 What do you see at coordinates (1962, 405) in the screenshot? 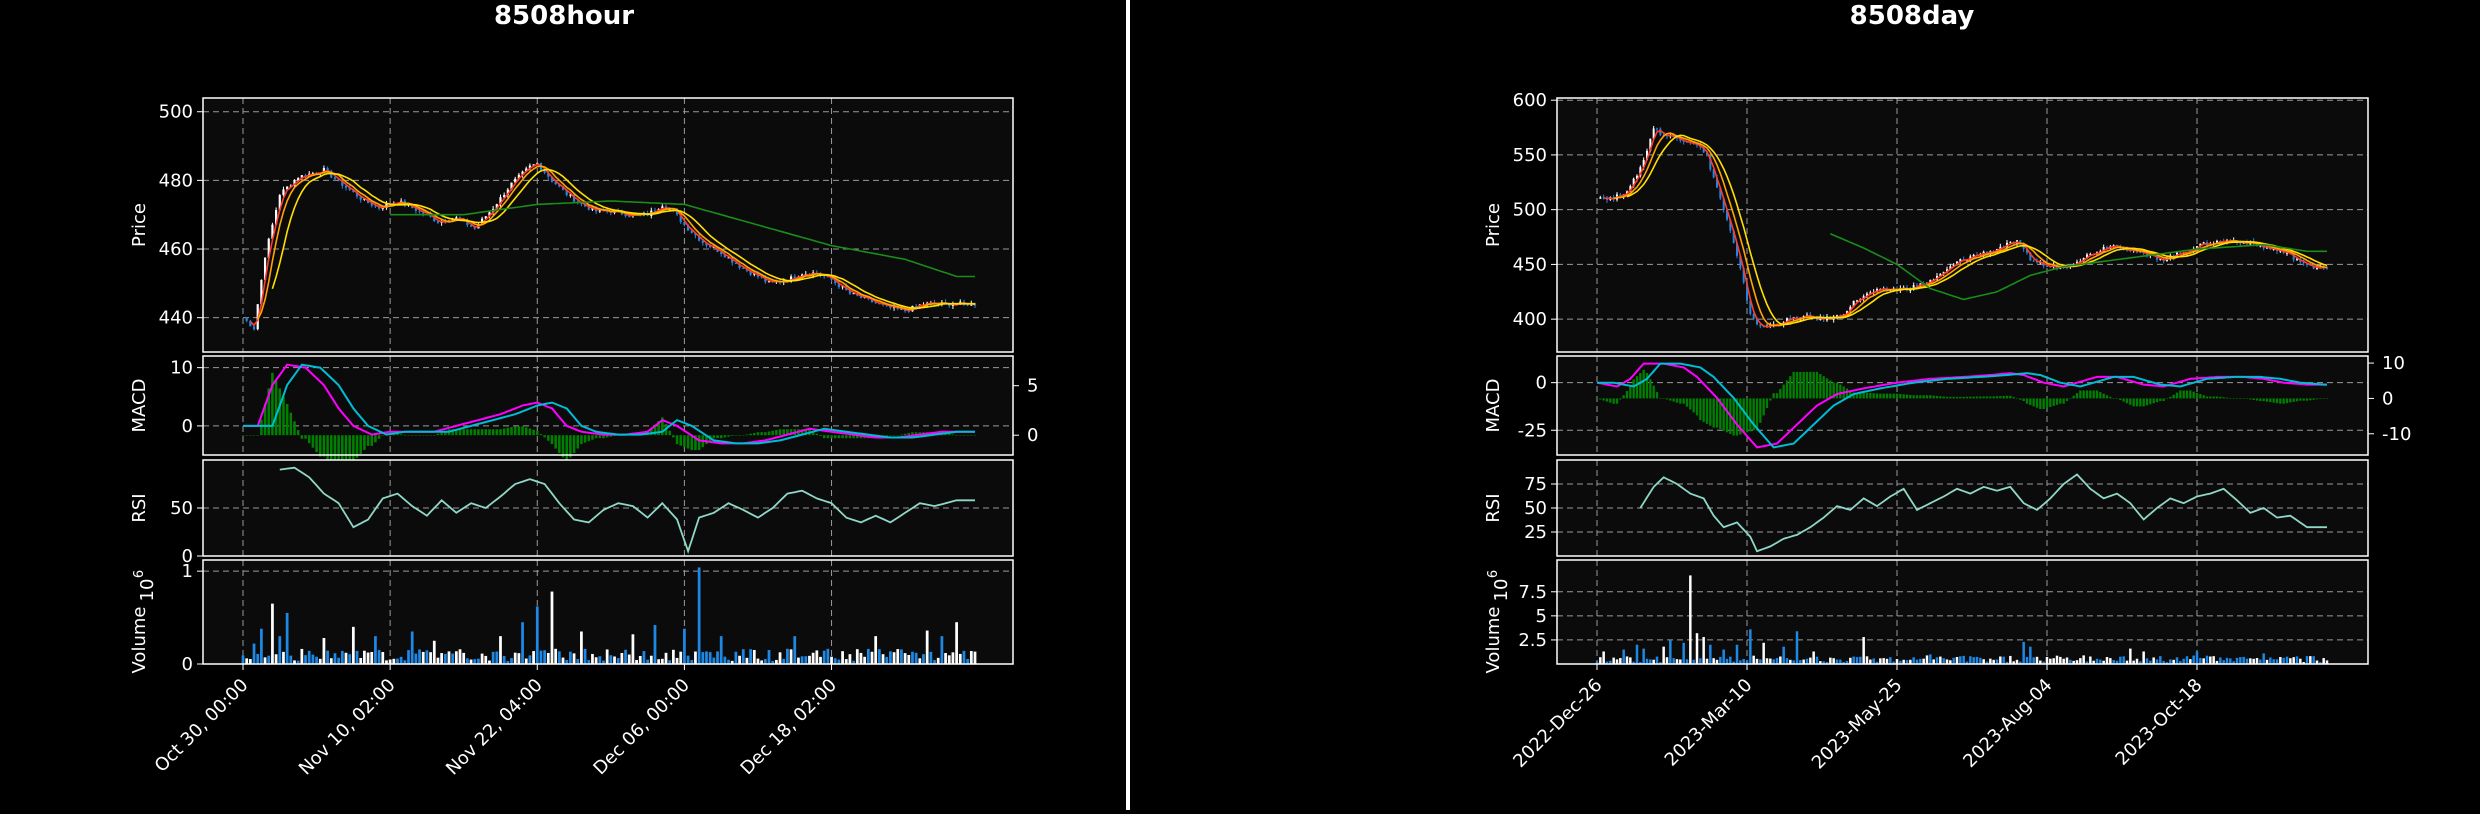
I see `macd-panel-frame` at bounding box center [1962, 405].